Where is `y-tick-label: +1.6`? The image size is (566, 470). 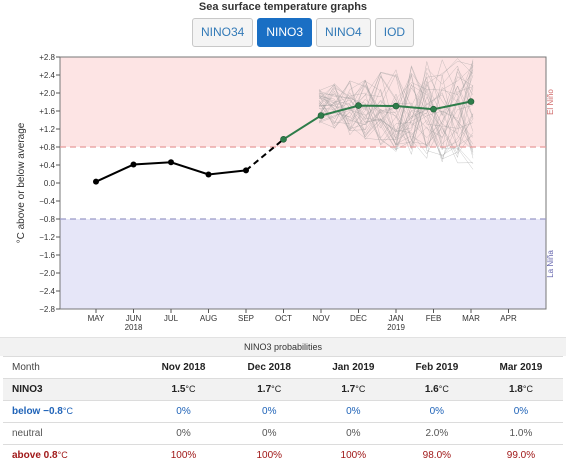 y-tick-label: +1.6 is located at coordinates (47, 111).